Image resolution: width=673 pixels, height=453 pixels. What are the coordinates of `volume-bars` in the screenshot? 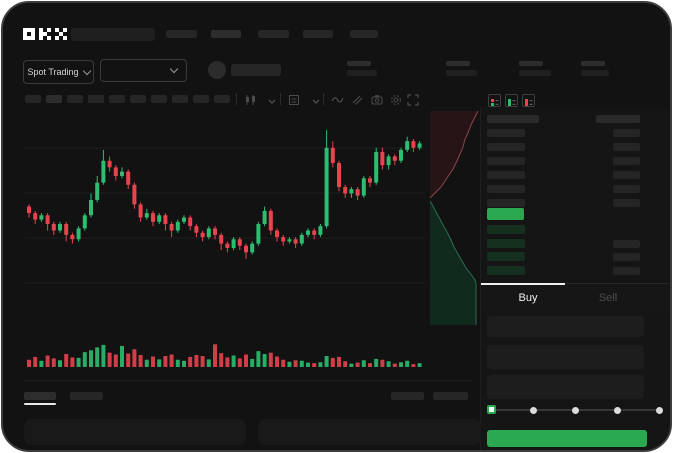 It's located at (224, 355).